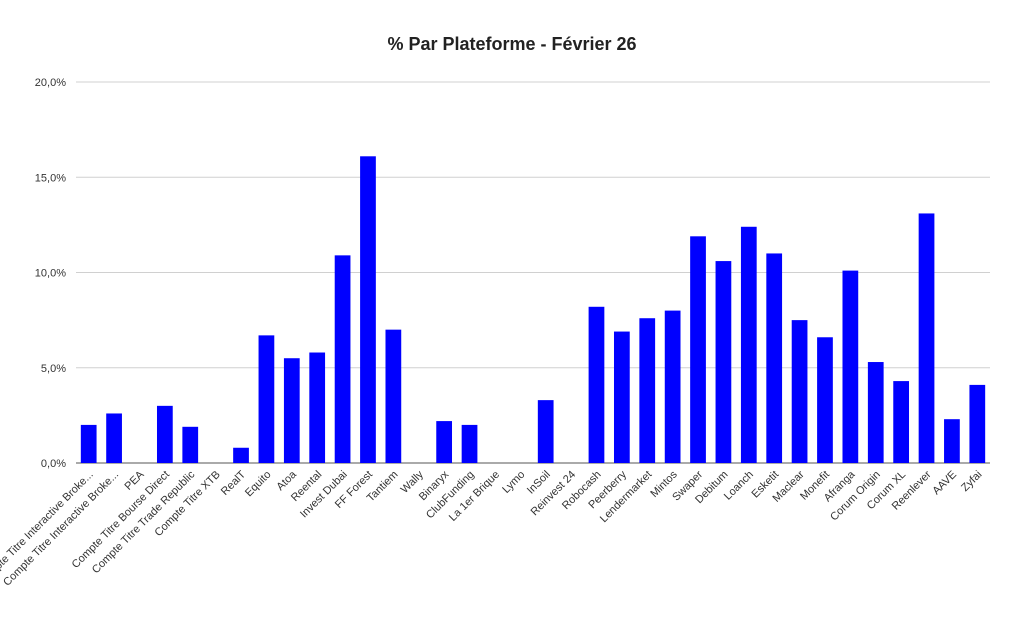 This screenshot has width=1023, height=634. Describe the element at coordinates (50, 83) in the screenshot. I see `y-tick-label: 20,0%` at that location.